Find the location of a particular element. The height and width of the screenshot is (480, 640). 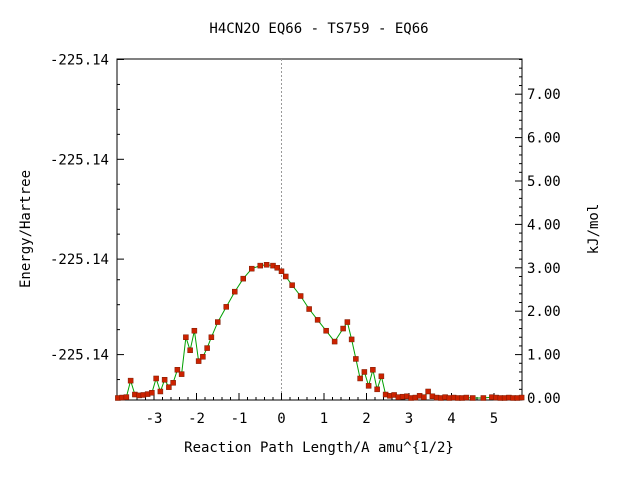

right-tick-label: 2.00 is located at coordinates (544, 312).